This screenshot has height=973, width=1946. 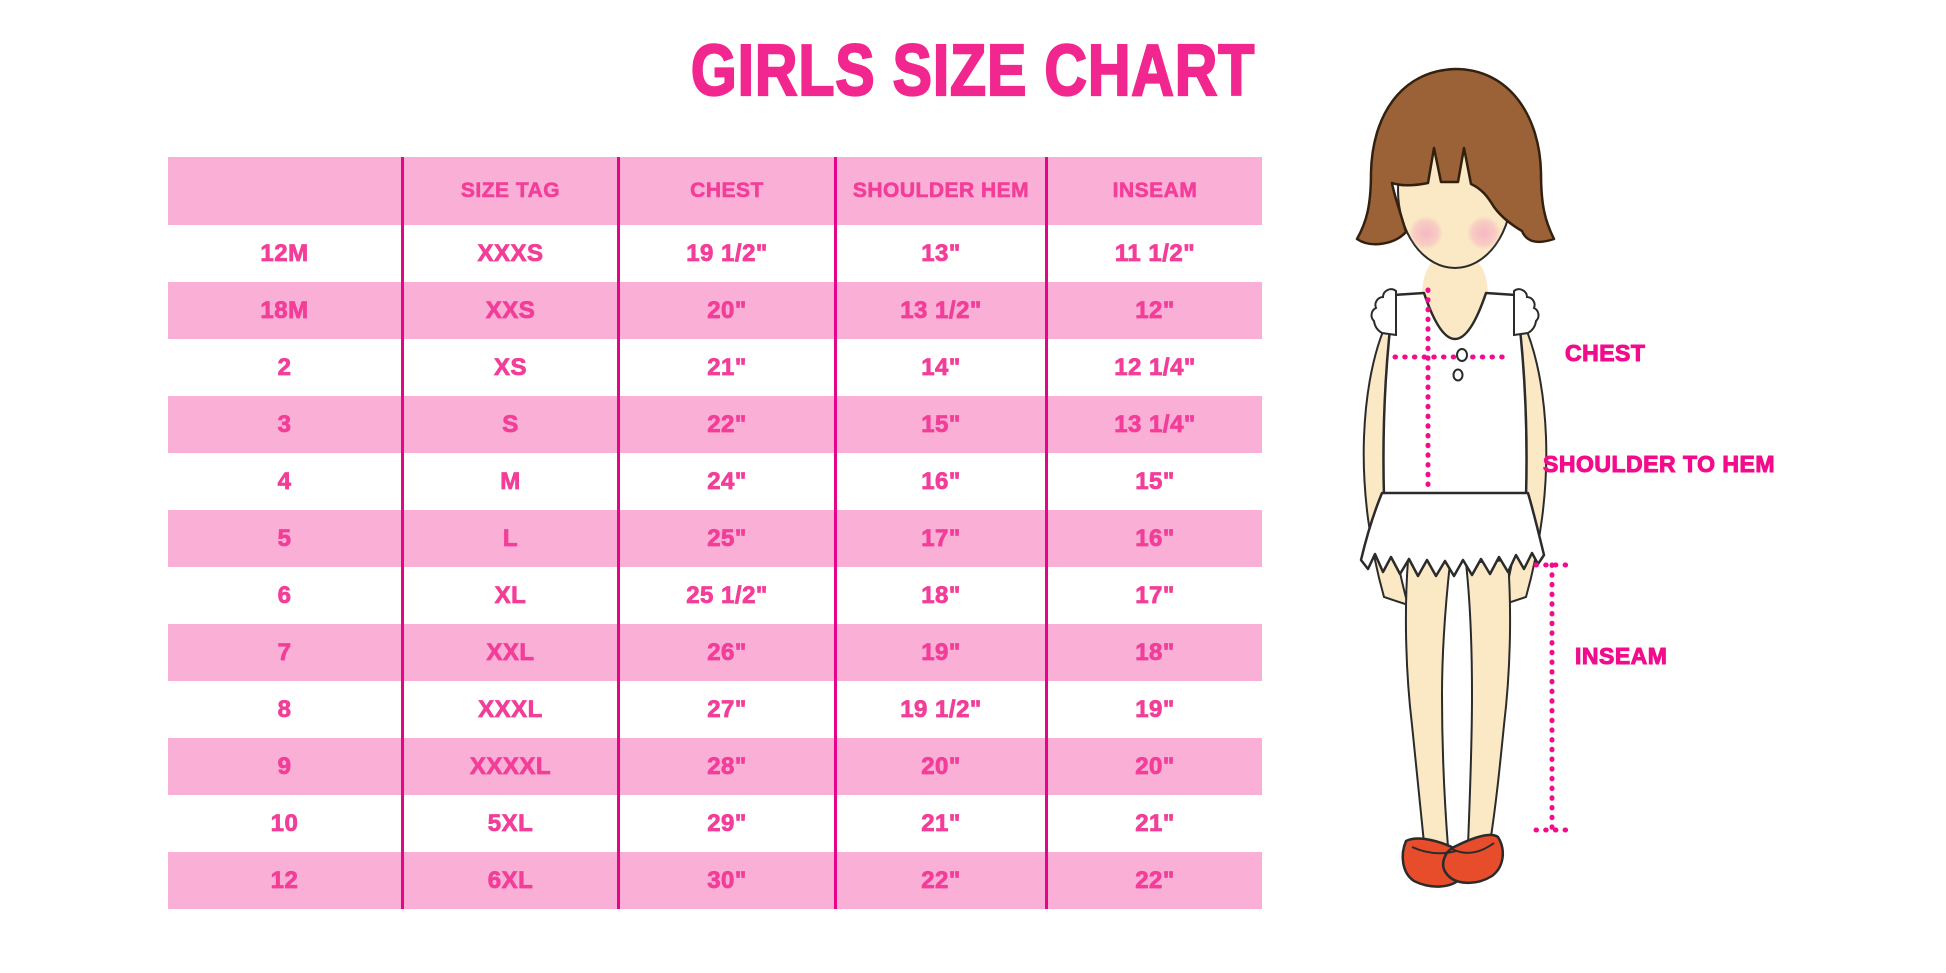 I want to click on size-tag-cell: XXXXL, so click(x=509, y=766).